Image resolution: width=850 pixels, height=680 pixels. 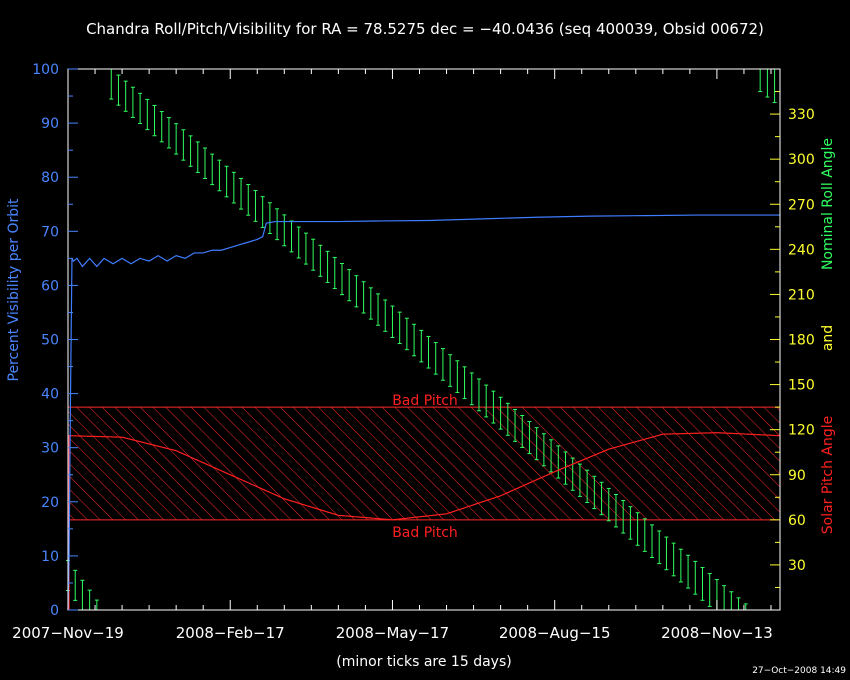 I want to click on bad-pitch-region, so click(x=424, y=463).